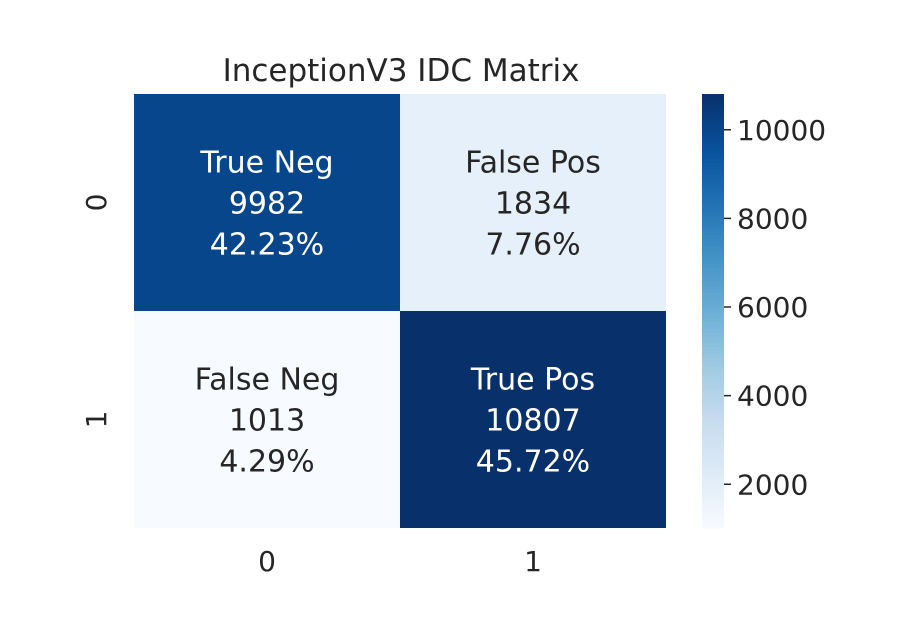  Describe the element at coordinates (266, 163) in the screenshot. I see `cell-category-label: True Neg` at that location.